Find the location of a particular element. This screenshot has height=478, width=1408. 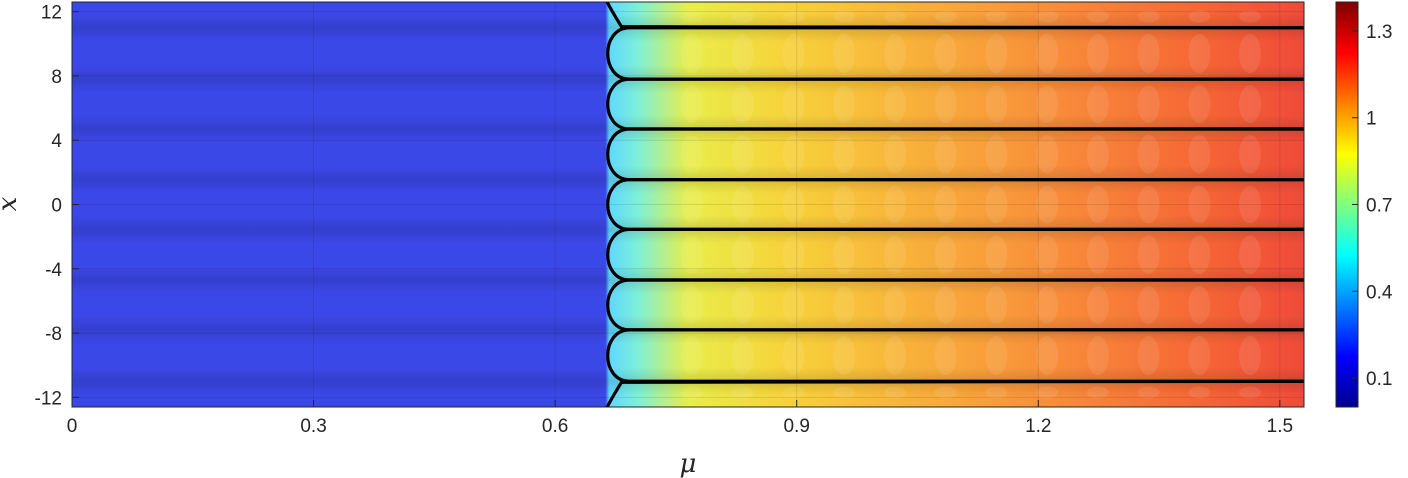

y-tick-label: 12 is located at coordinates (51, 13).